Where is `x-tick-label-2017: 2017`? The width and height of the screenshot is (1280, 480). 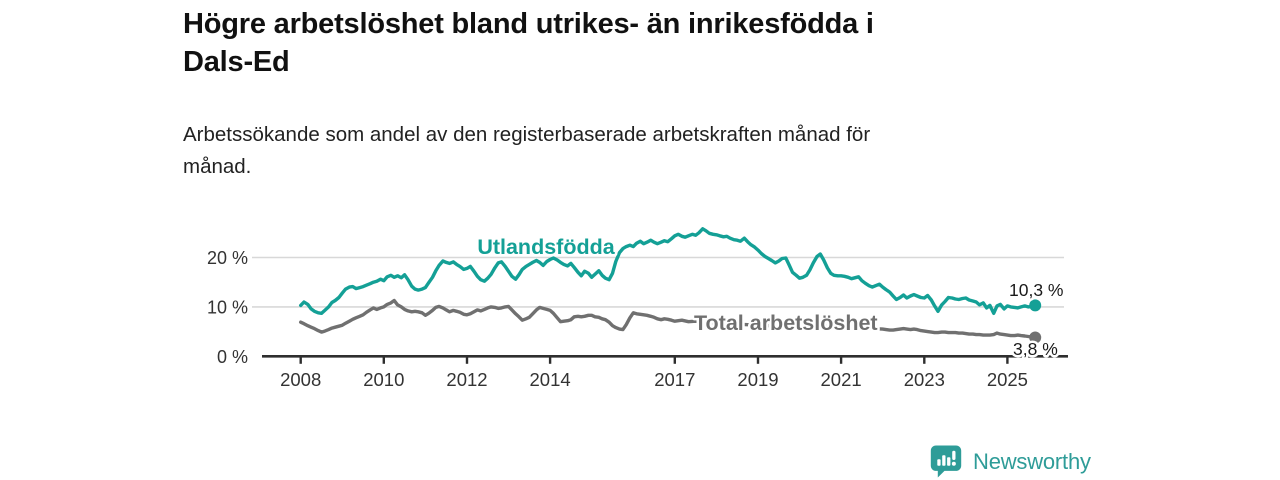
x-tick-label-2017: 2017 is located at coordinates (674, 379).